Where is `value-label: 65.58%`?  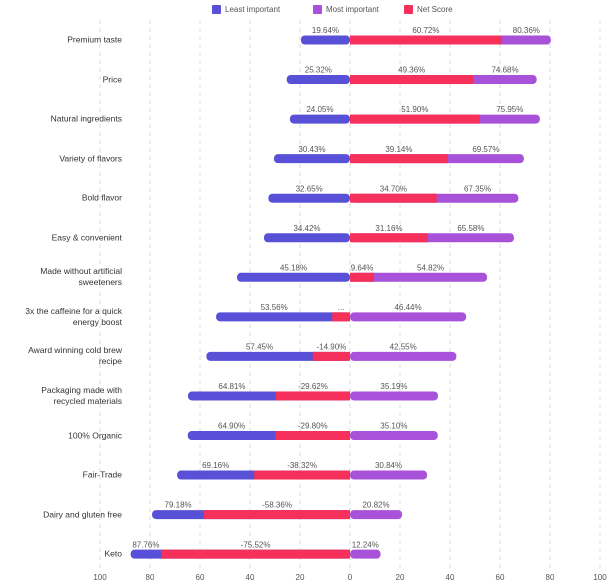 value-label: 65.58% is located at coordinates (470, 228).